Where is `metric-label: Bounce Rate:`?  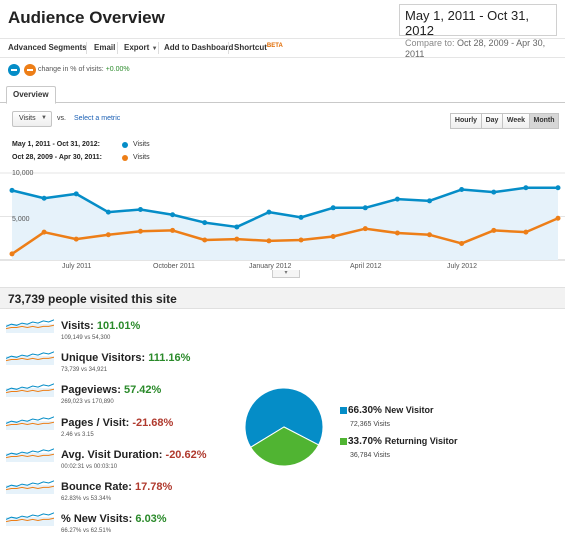 metric-label: Bounce Rate: is located at coordinates (96, 487).